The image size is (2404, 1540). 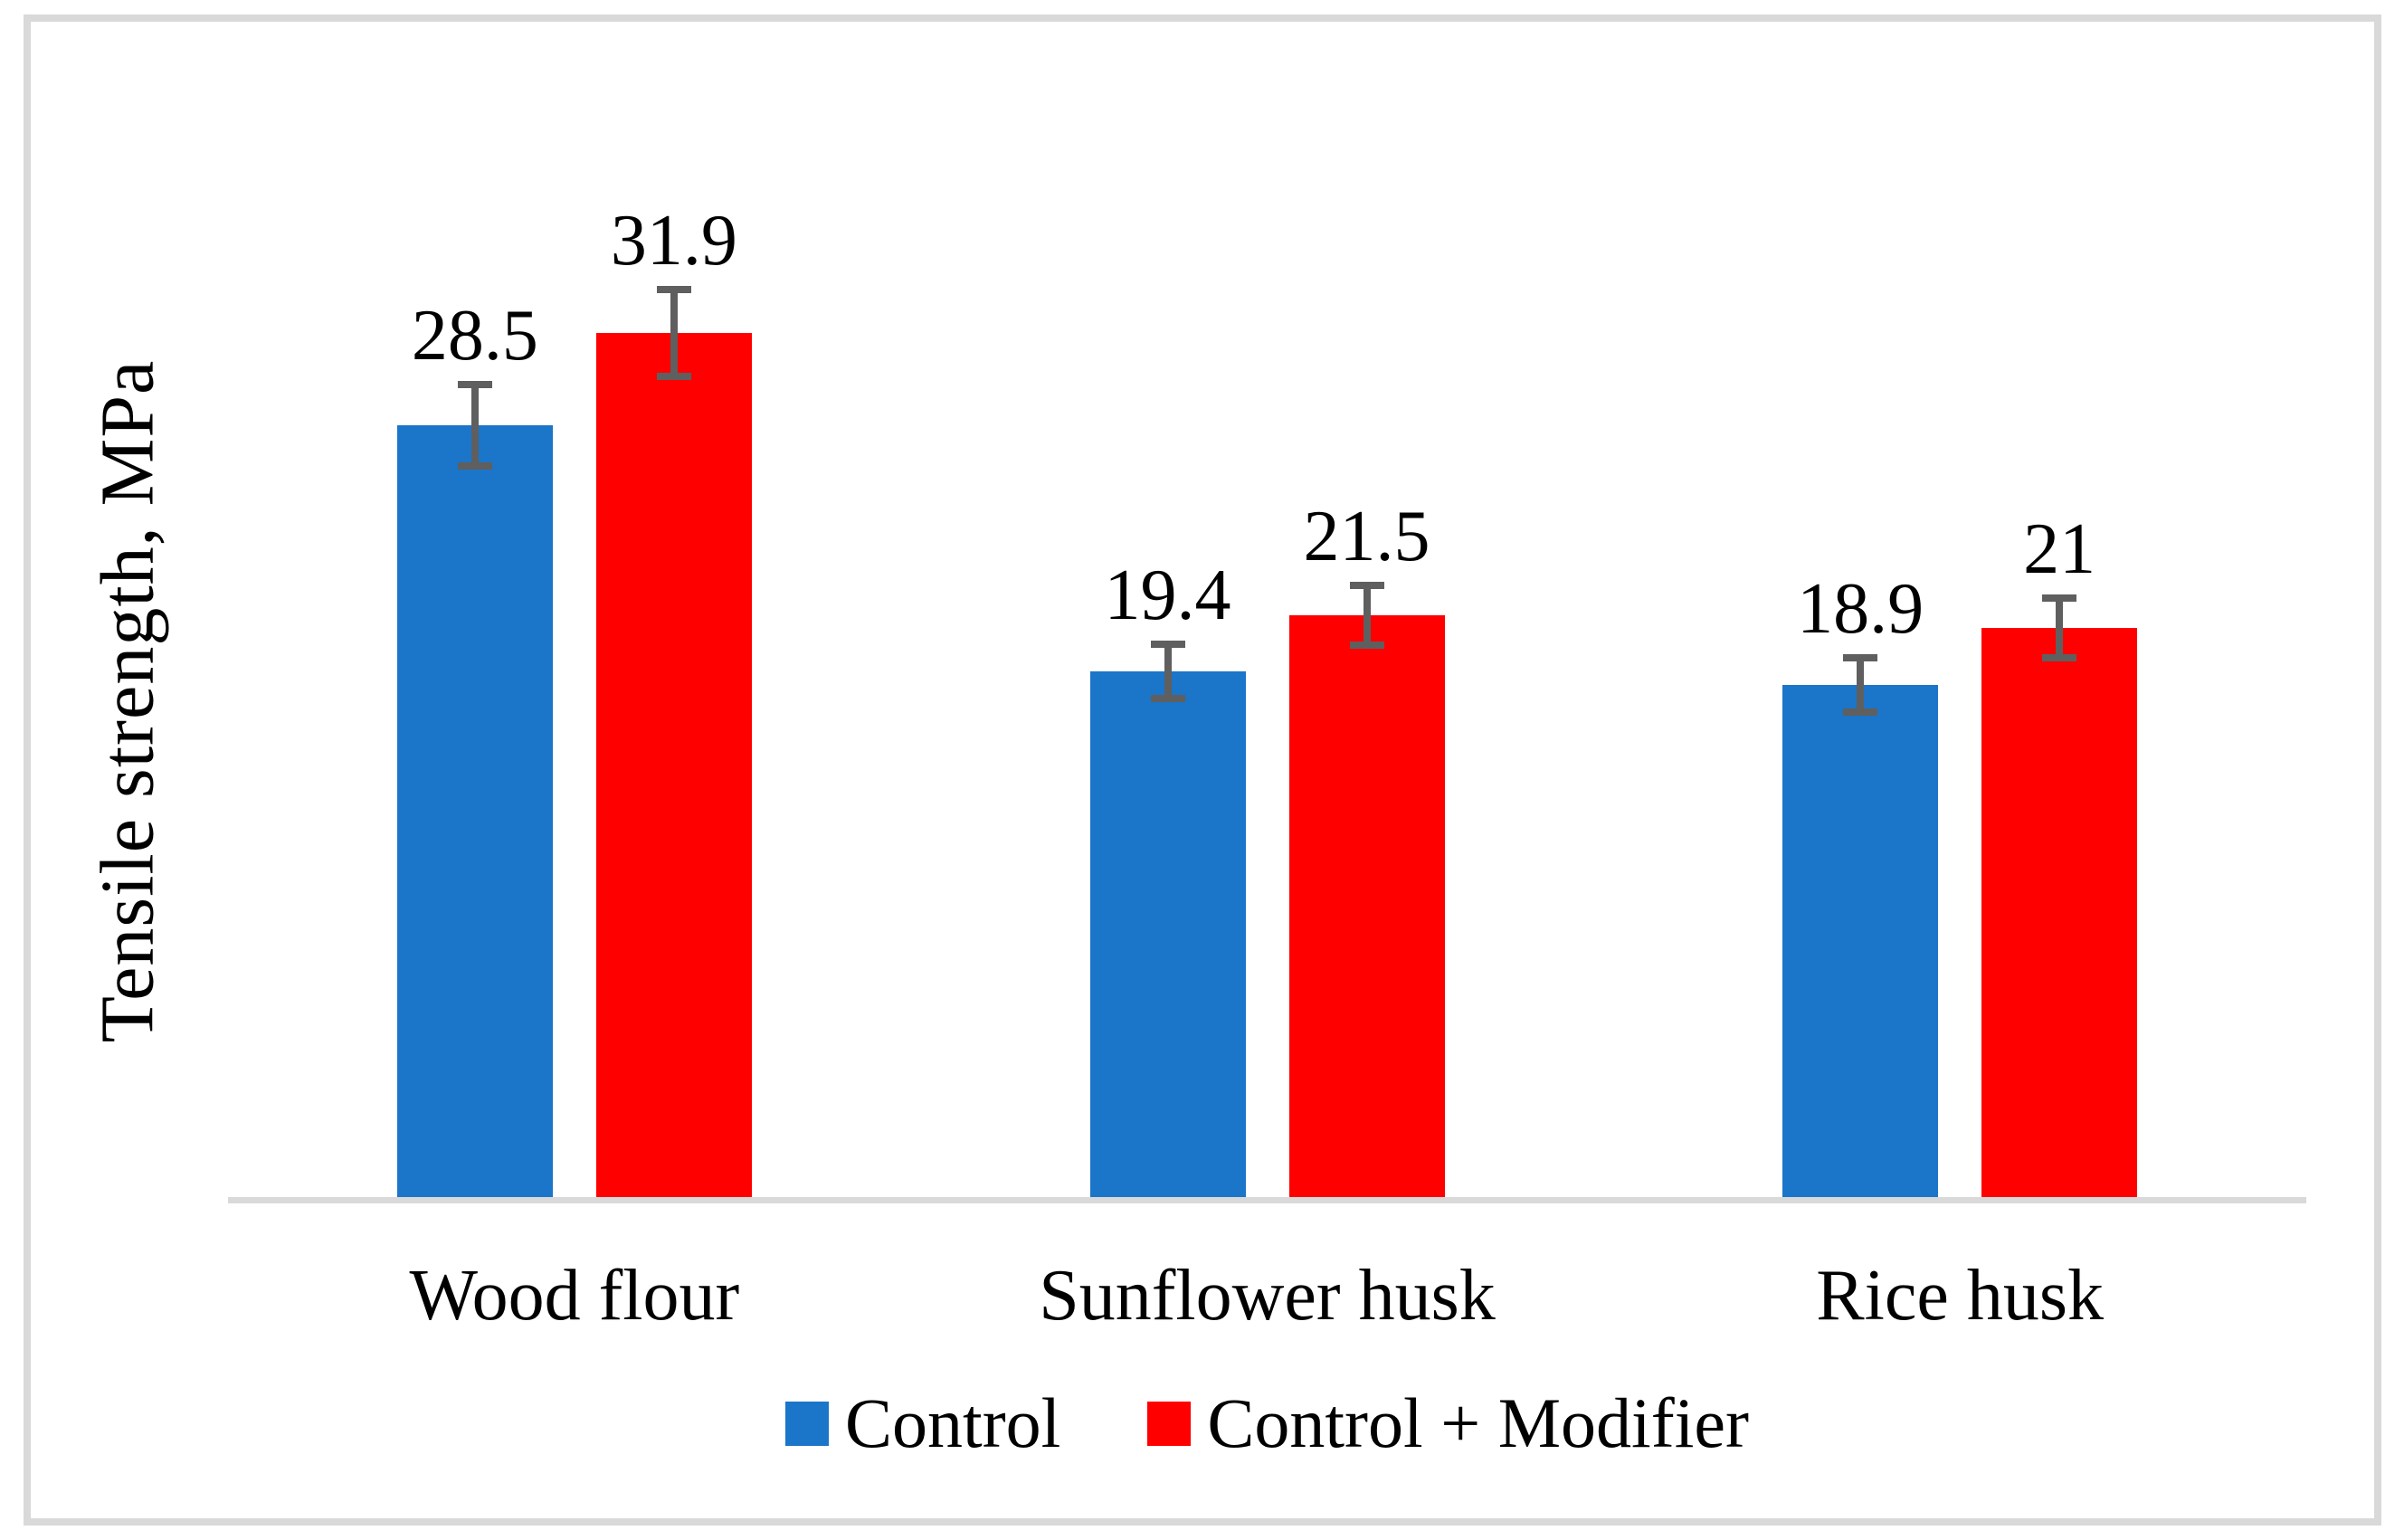 I want to click on x-axis-line, so click(x=1267, y=1200).